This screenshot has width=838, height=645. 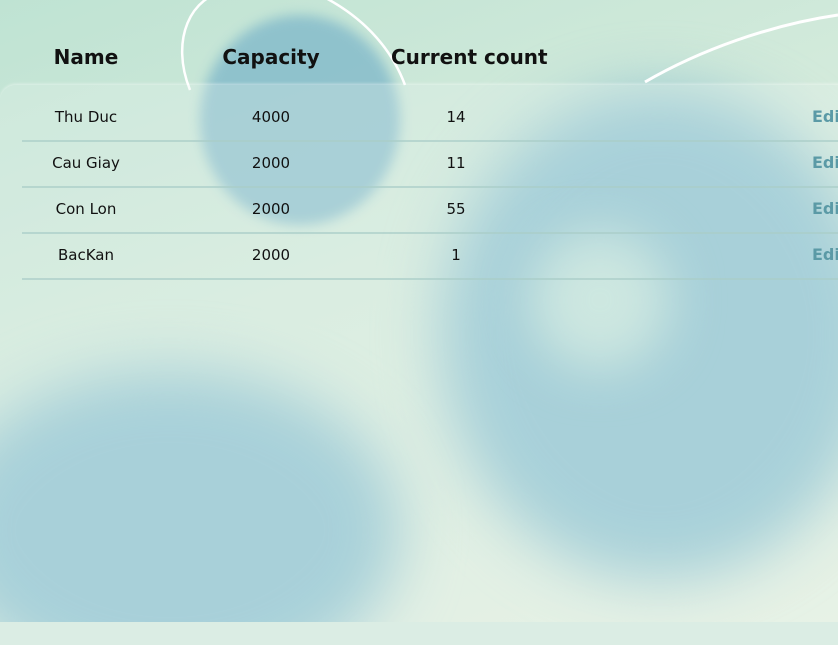 I want to click on table-cell: BacKan, so click(x=85, y=255).